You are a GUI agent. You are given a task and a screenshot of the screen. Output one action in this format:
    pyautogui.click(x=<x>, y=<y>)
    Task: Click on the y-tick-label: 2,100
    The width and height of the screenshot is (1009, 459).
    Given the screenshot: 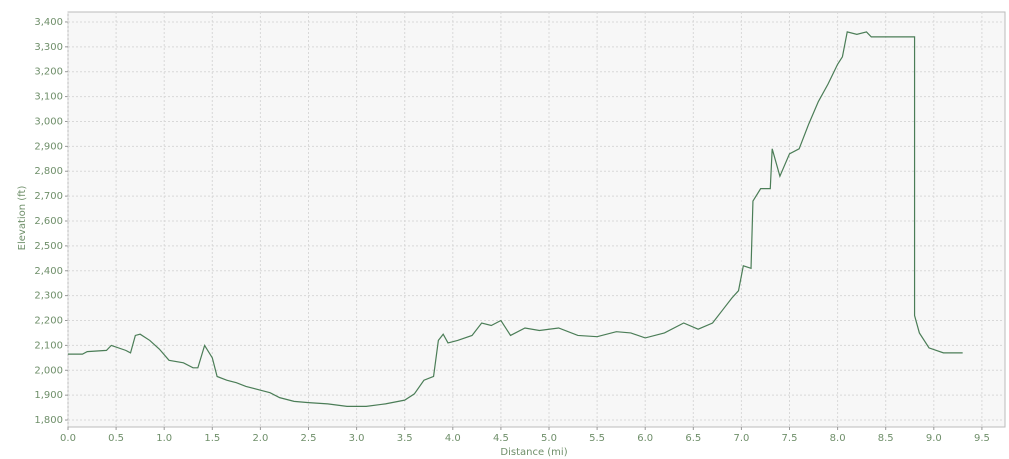 What is the action you would take?
    pyautogui.click(x=48, y=345)
    